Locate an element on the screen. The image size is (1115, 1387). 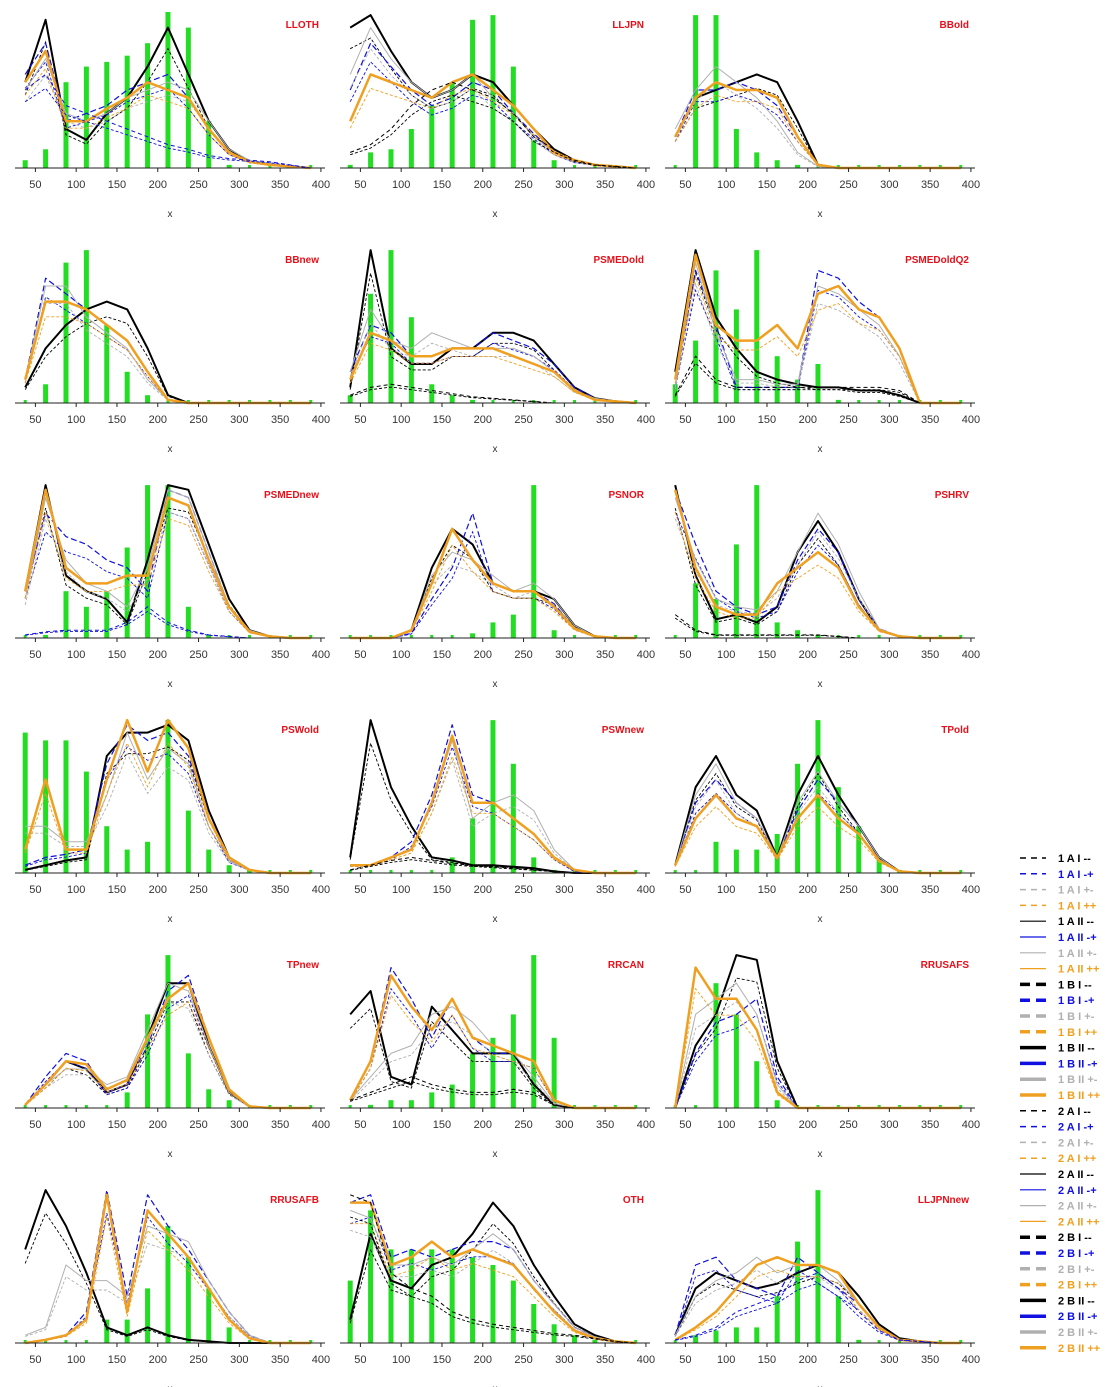
legend-label: 1 A II +- is located at coordinates (1077, 954).